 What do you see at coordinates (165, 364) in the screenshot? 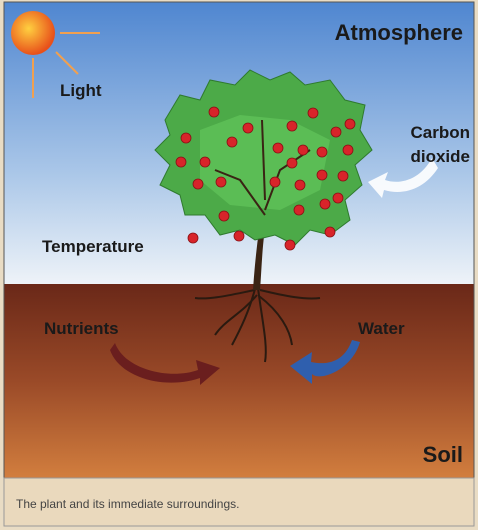
I see `nutrients-arrow` at bounding box center [165, 364].